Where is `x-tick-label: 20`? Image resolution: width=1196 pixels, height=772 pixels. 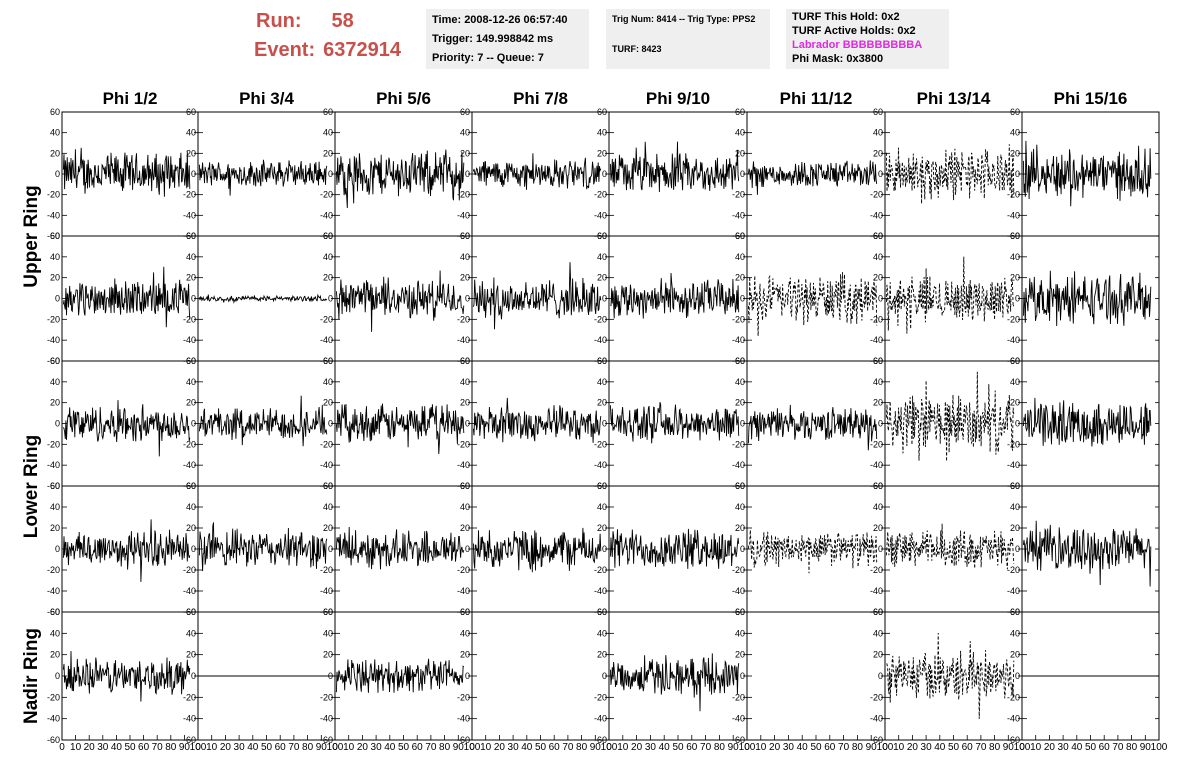 x-tick-label: 20 is located at coordinates (637, 747).